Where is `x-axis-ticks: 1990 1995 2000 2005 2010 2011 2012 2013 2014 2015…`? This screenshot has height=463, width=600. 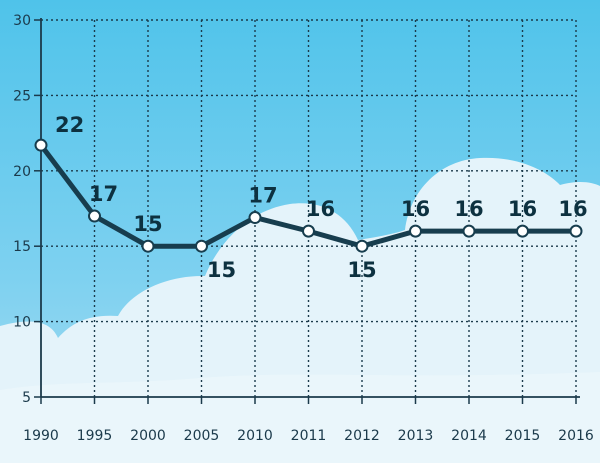
x-axis-ticks: 1990 1995 2000 2005 2010 2011 2012 2013 2014 2015… is located at coordinates (308, 436).